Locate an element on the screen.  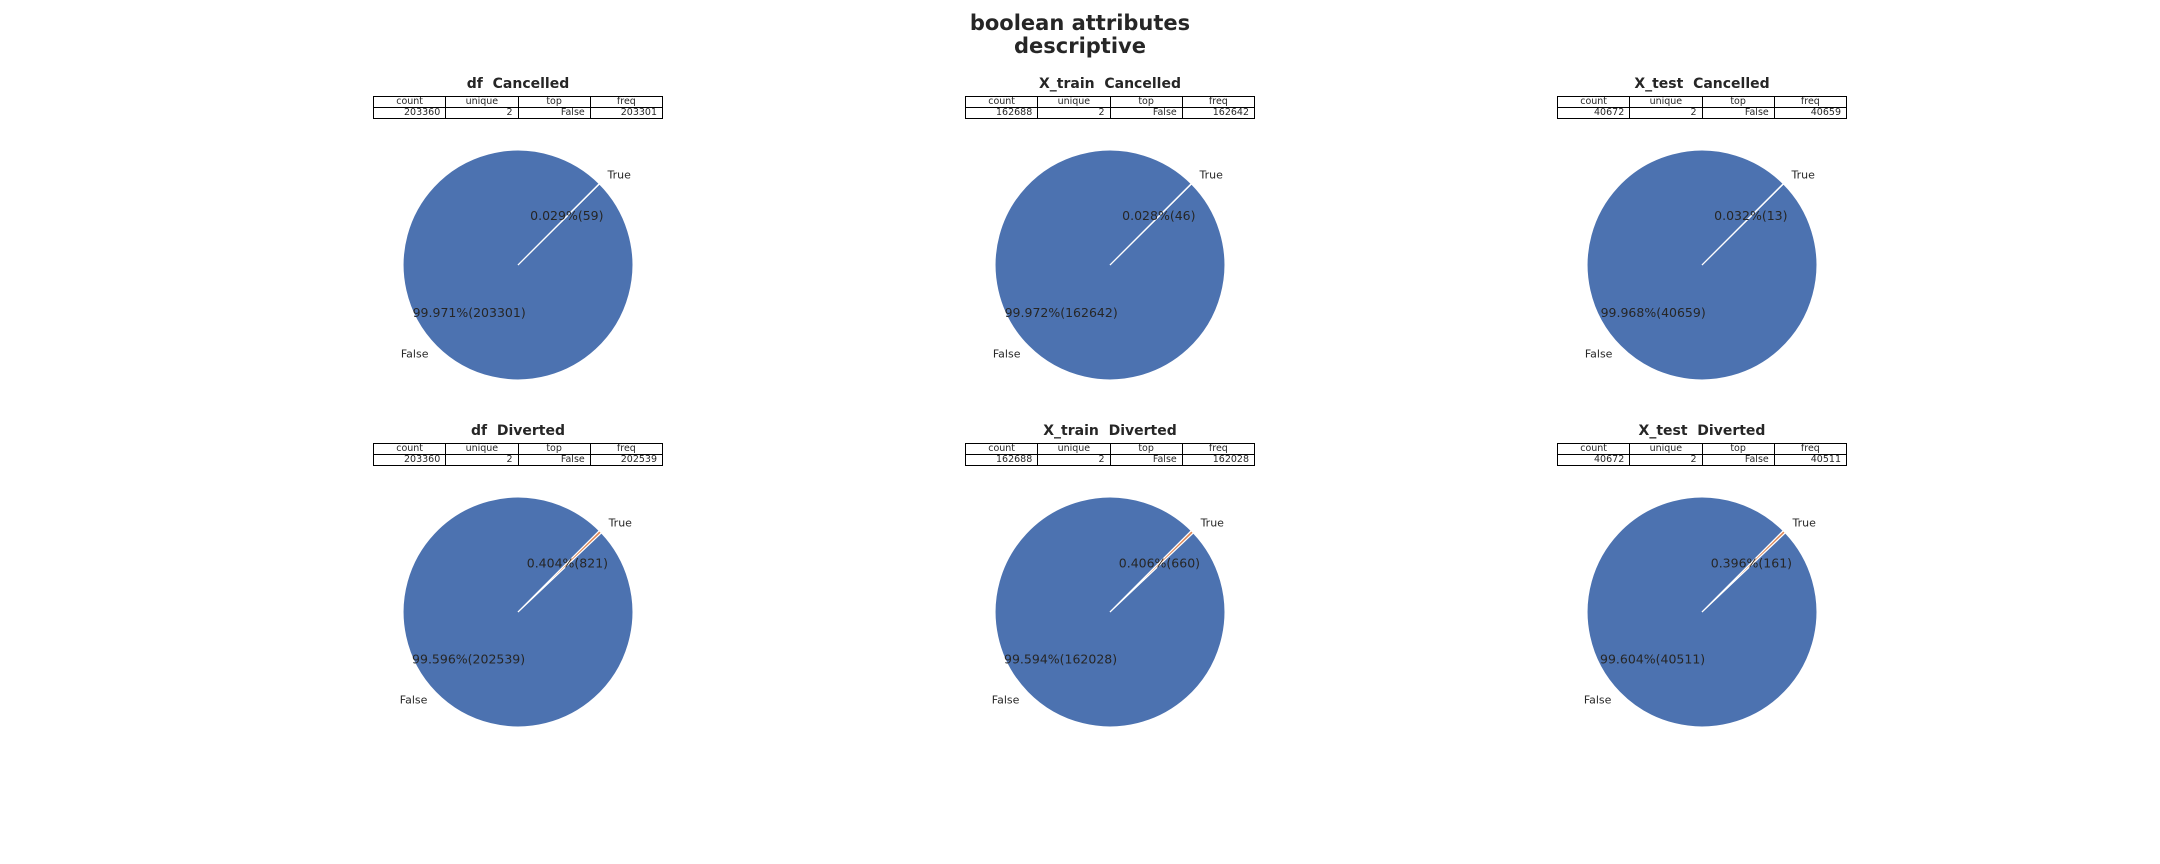
pie-chart: False True 99.968%(40659) 0.032%(13) is located at coordinates (1701, 265).